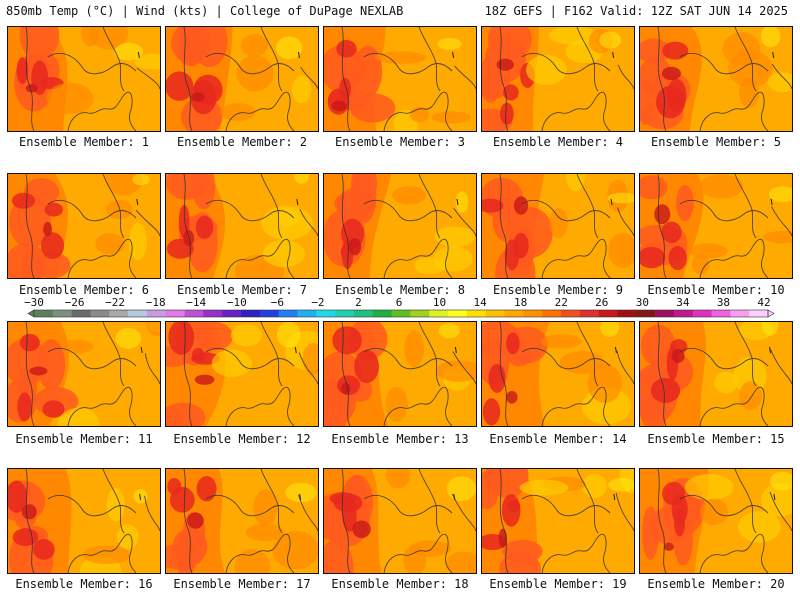 The height and width of the screenshot is (600, 800). I want to click on ensemble-member-caption: Ensemble Member: 7, so click(242, 290).